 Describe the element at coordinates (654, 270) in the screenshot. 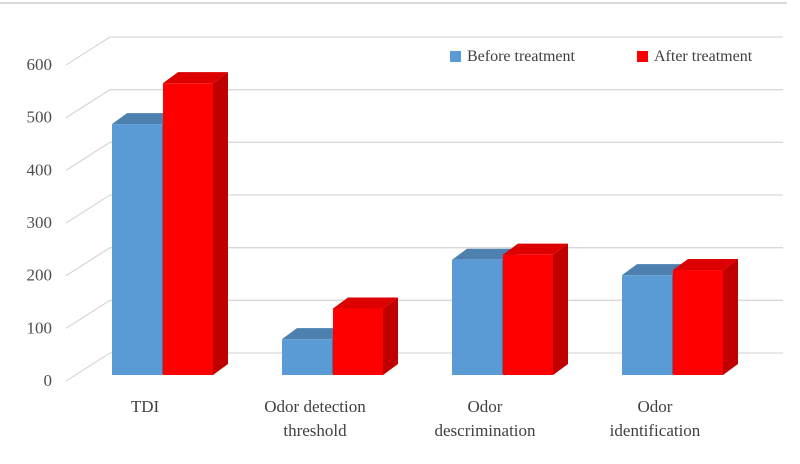

I see `bar-before-cat3-top` at that location.